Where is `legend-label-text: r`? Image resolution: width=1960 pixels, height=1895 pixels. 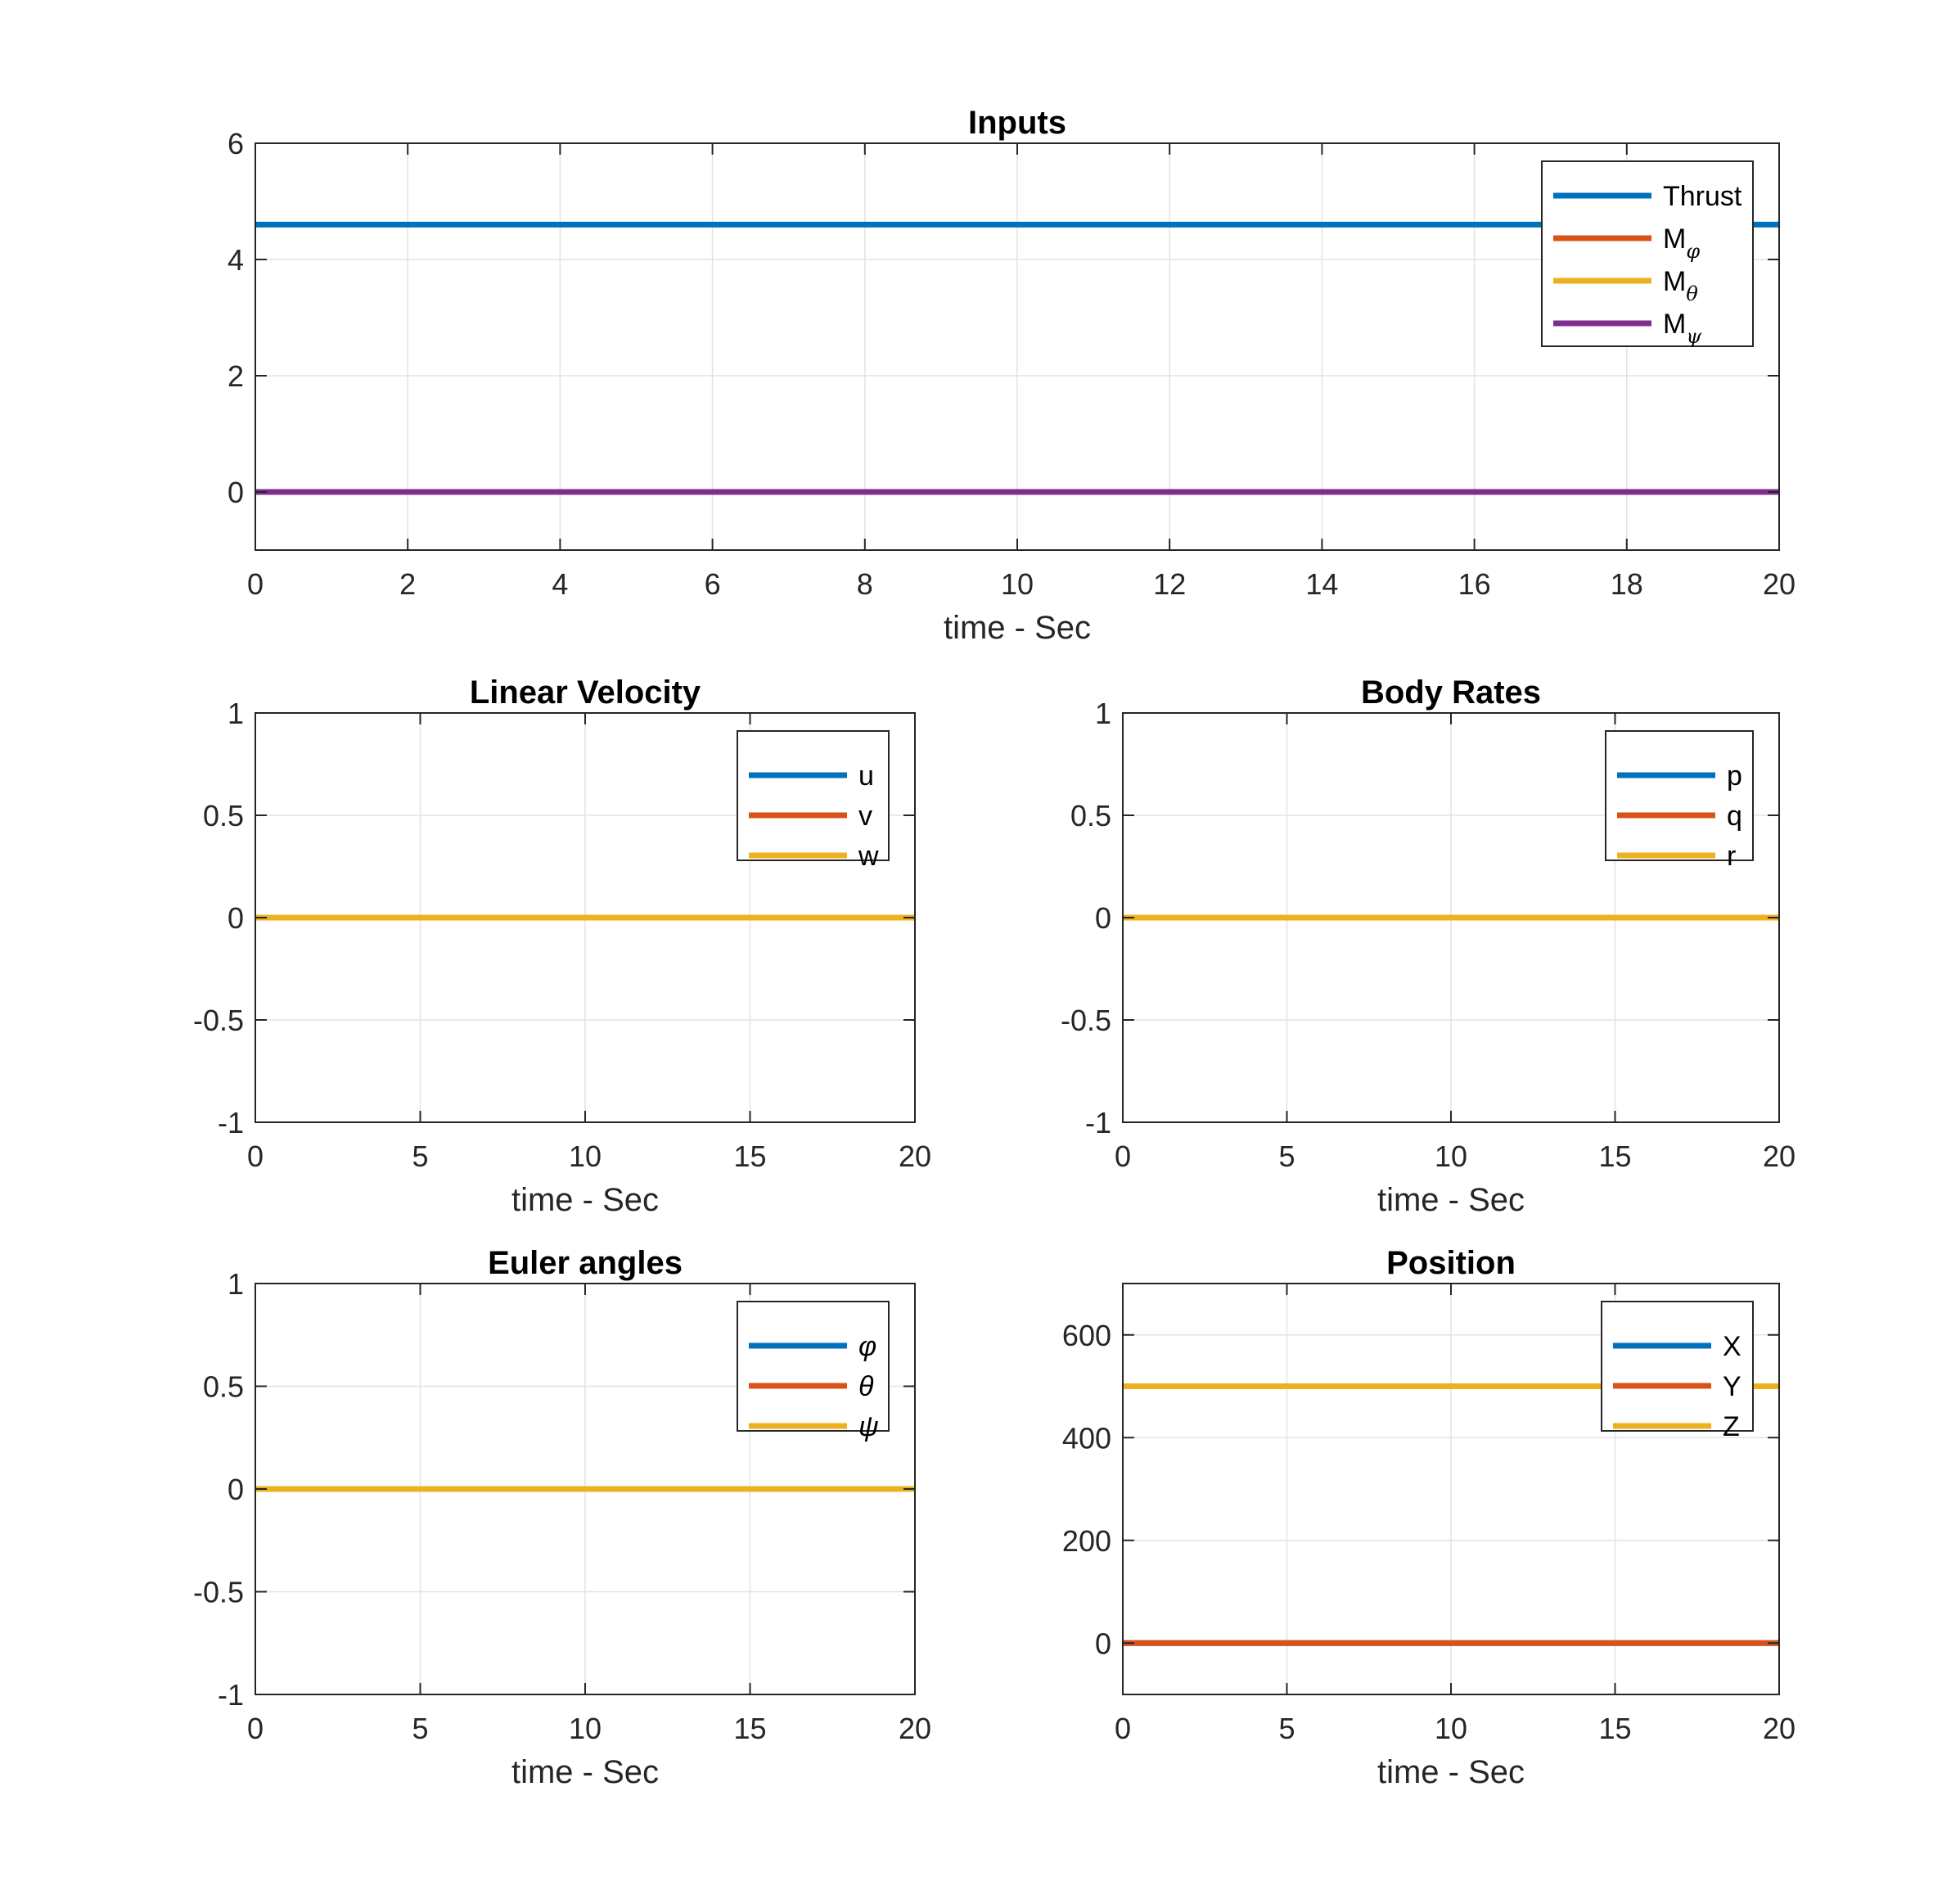
legend-label-text: r is located at coordinates (1731, 857).